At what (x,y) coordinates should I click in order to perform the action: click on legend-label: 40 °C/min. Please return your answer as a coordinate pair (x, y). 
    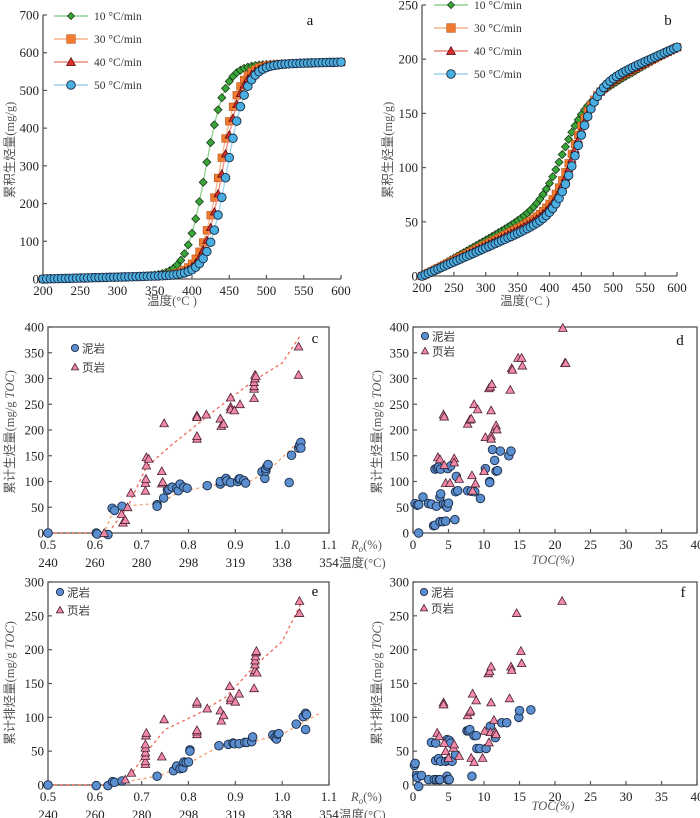
    Looking at the image, I should click on (498, 52).